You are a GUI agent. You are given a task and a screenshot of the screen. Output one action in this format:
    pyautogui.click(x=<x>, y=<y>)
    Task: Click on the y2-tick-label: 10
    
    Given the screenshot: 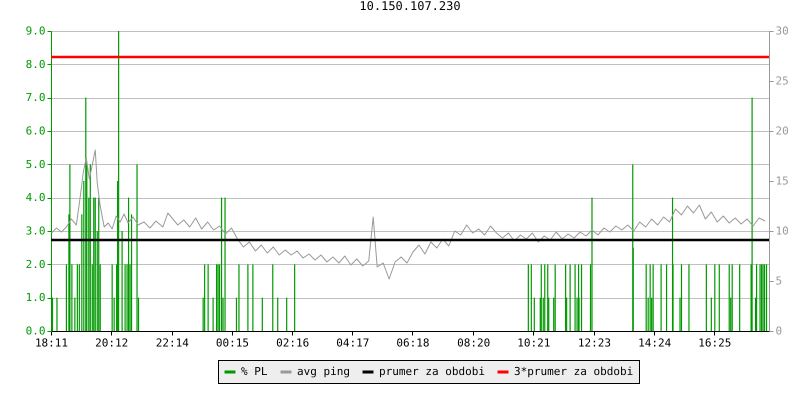 What is the action you would take?
    pyautogui.click(x=782, y=231)
    